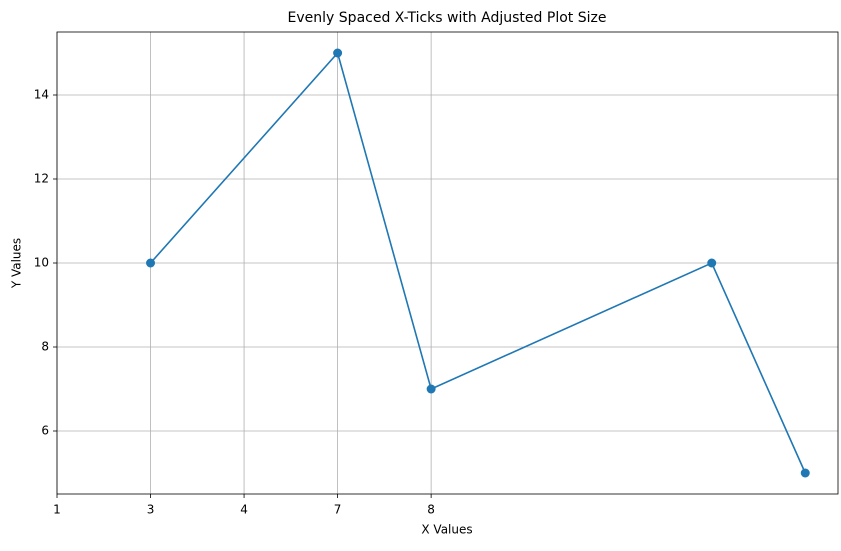 The width and height of the screenshot is (841, 551). What do you see at coordinates (45, 431) in the screenshot?
I see `y-tick-label: 6` at bounding box center [45, 431].